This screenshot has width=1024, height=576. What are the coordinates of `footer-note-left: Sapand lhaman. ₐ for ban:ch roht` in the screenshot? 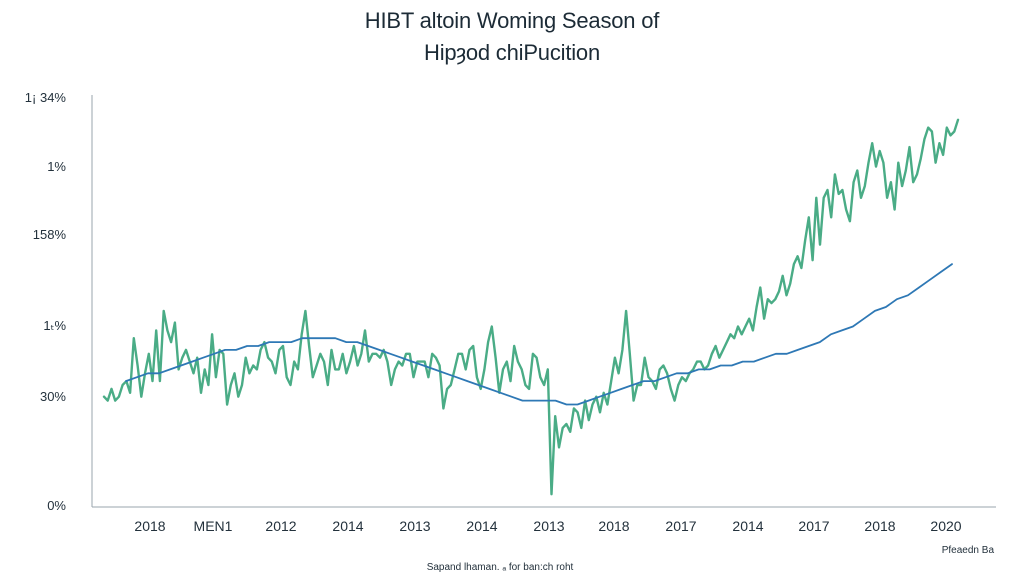 It's located at (500, 567).